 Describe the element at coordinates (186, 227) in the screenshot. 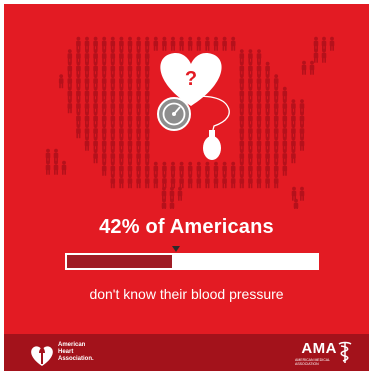

I see `headline: 42% of Americans` at that location.